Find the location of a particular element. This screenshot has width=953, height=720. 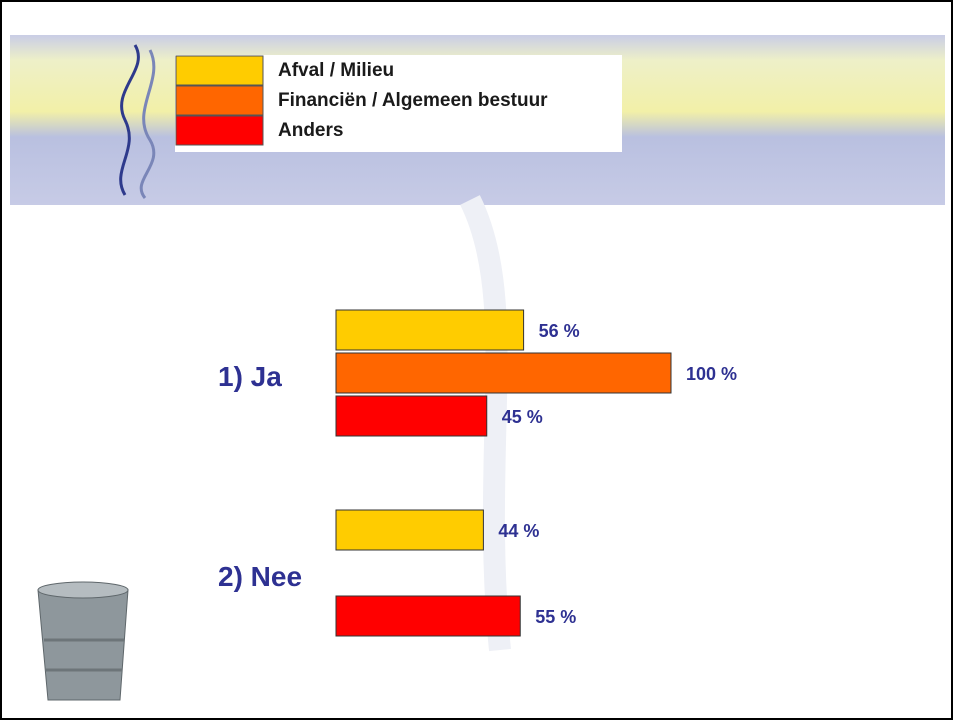

category-label: 1) Ja is located at coordinates (250, 376).